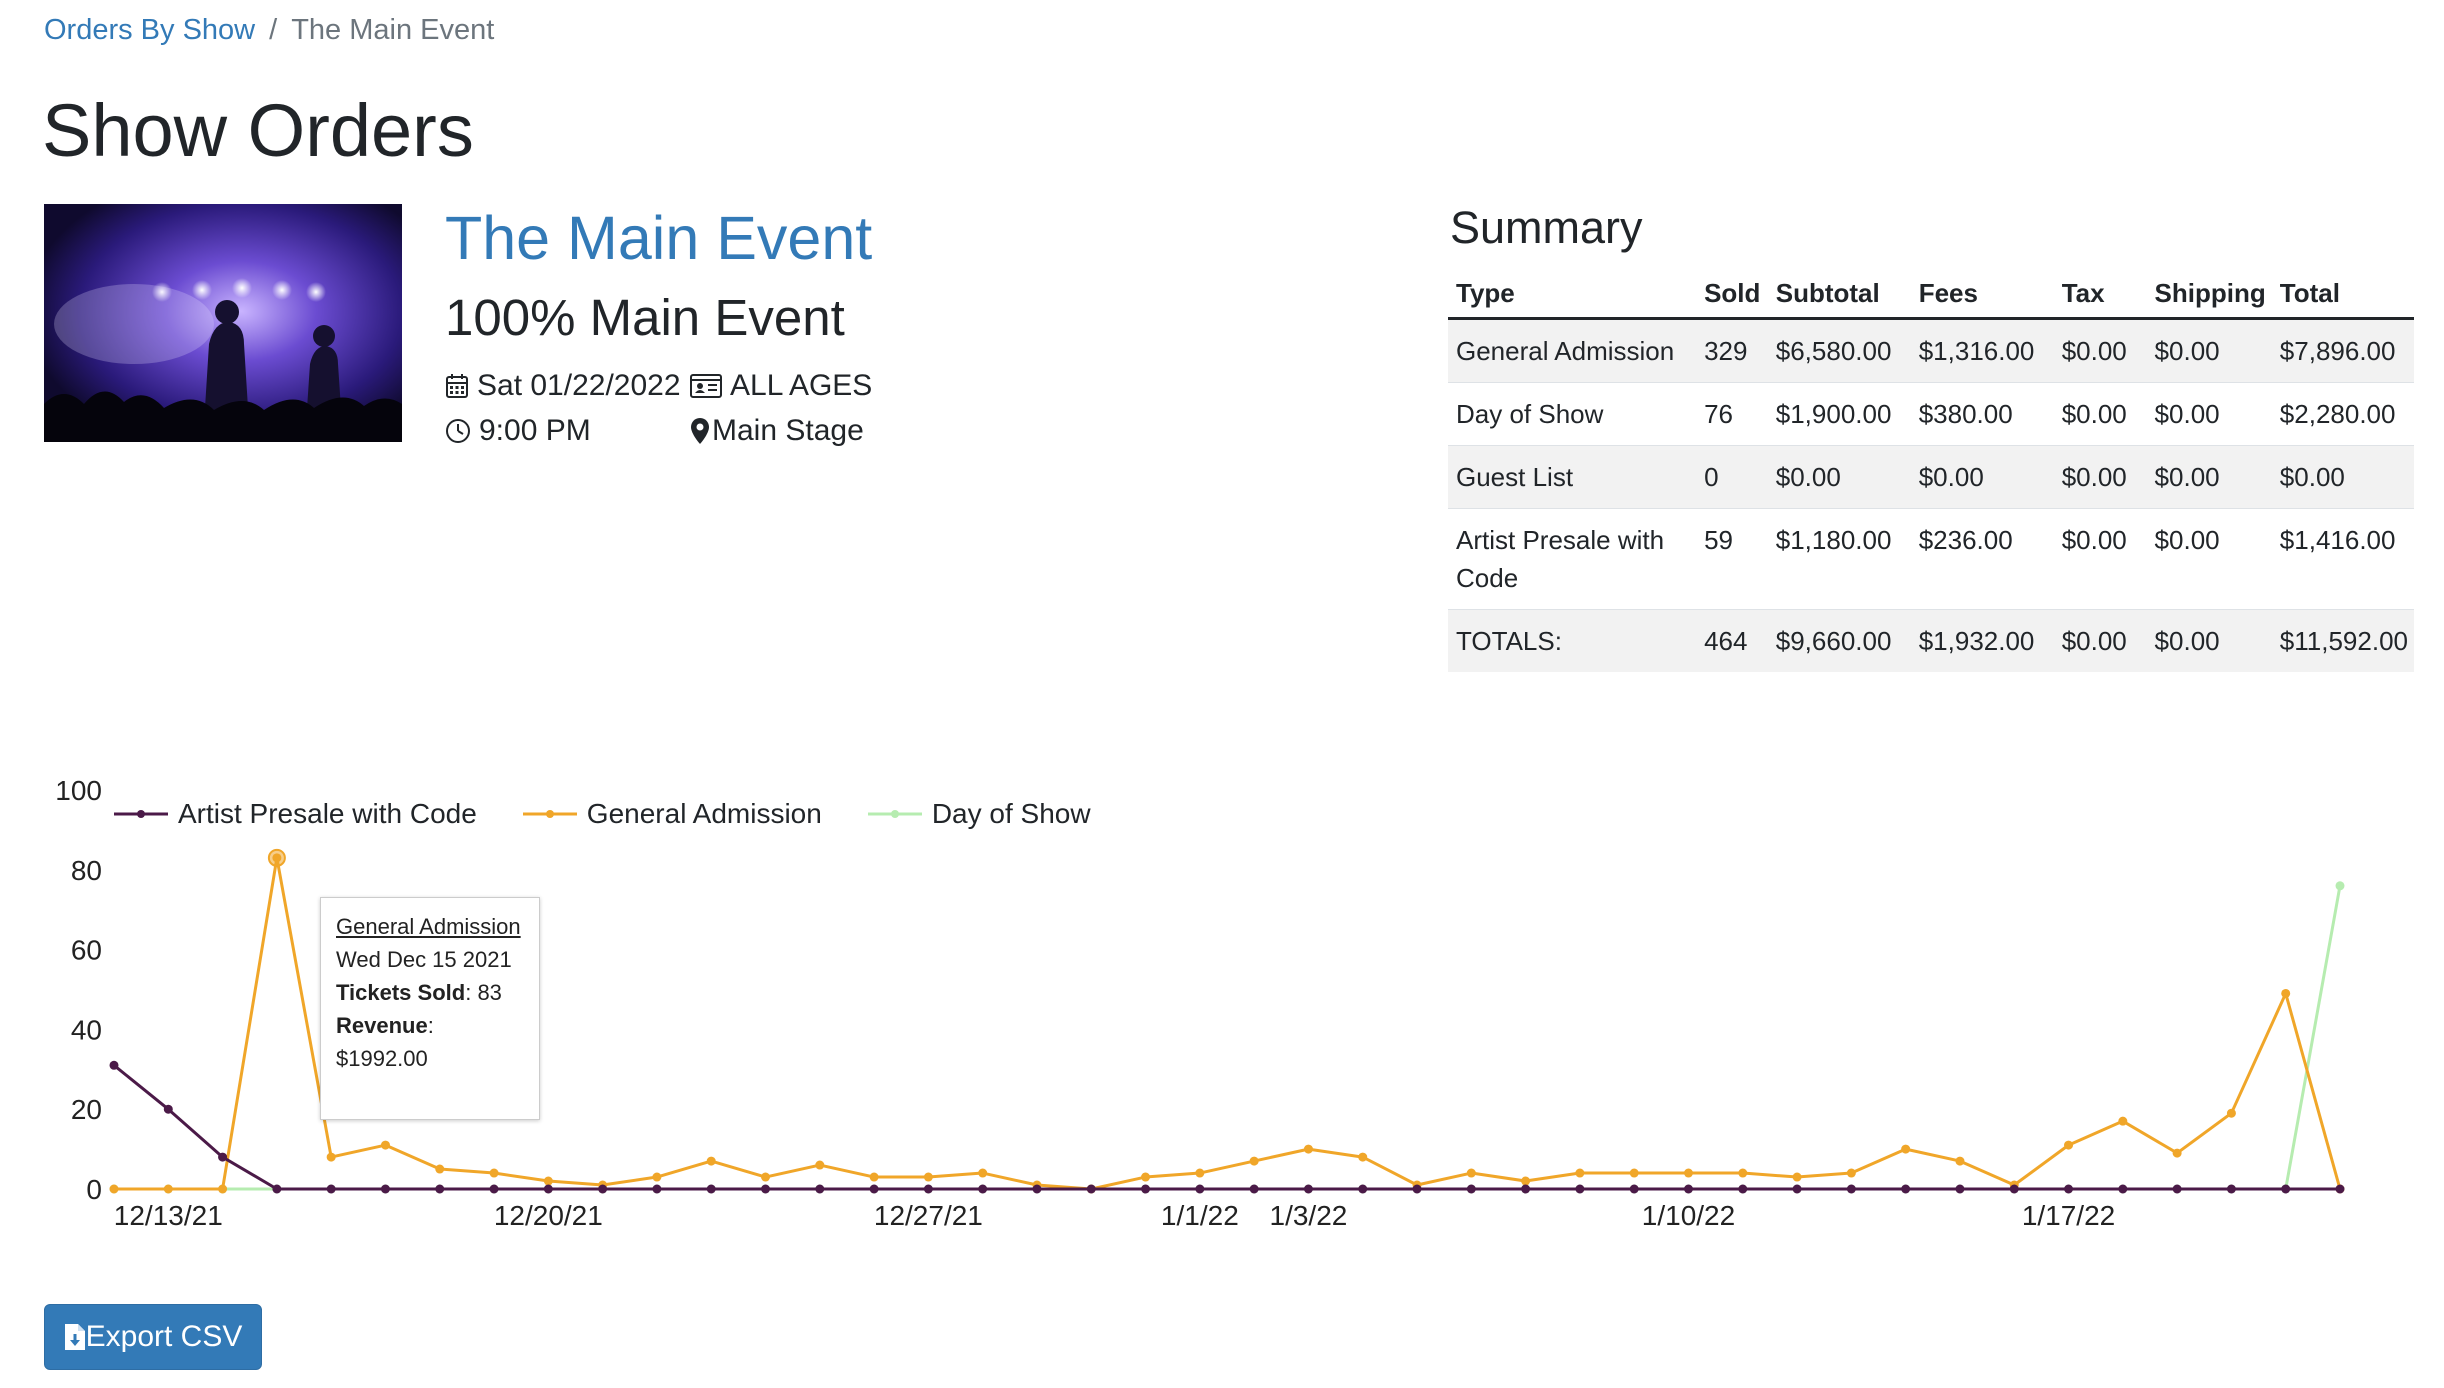 The image size is (2444, 1388). What do you see at coordinates (549, 814) in the screenshot?
I see `legend-swatch-general-admission` at bounding box center [549, 814].